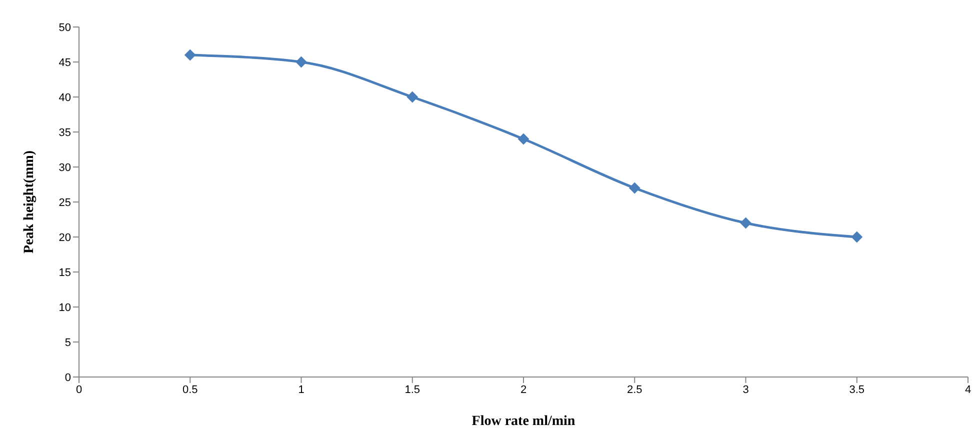  What do you see at coordinates (29, 202) in the screenshot?
I see `y-axis-title: Peak height(mm)` at bounding box center [29, 202].